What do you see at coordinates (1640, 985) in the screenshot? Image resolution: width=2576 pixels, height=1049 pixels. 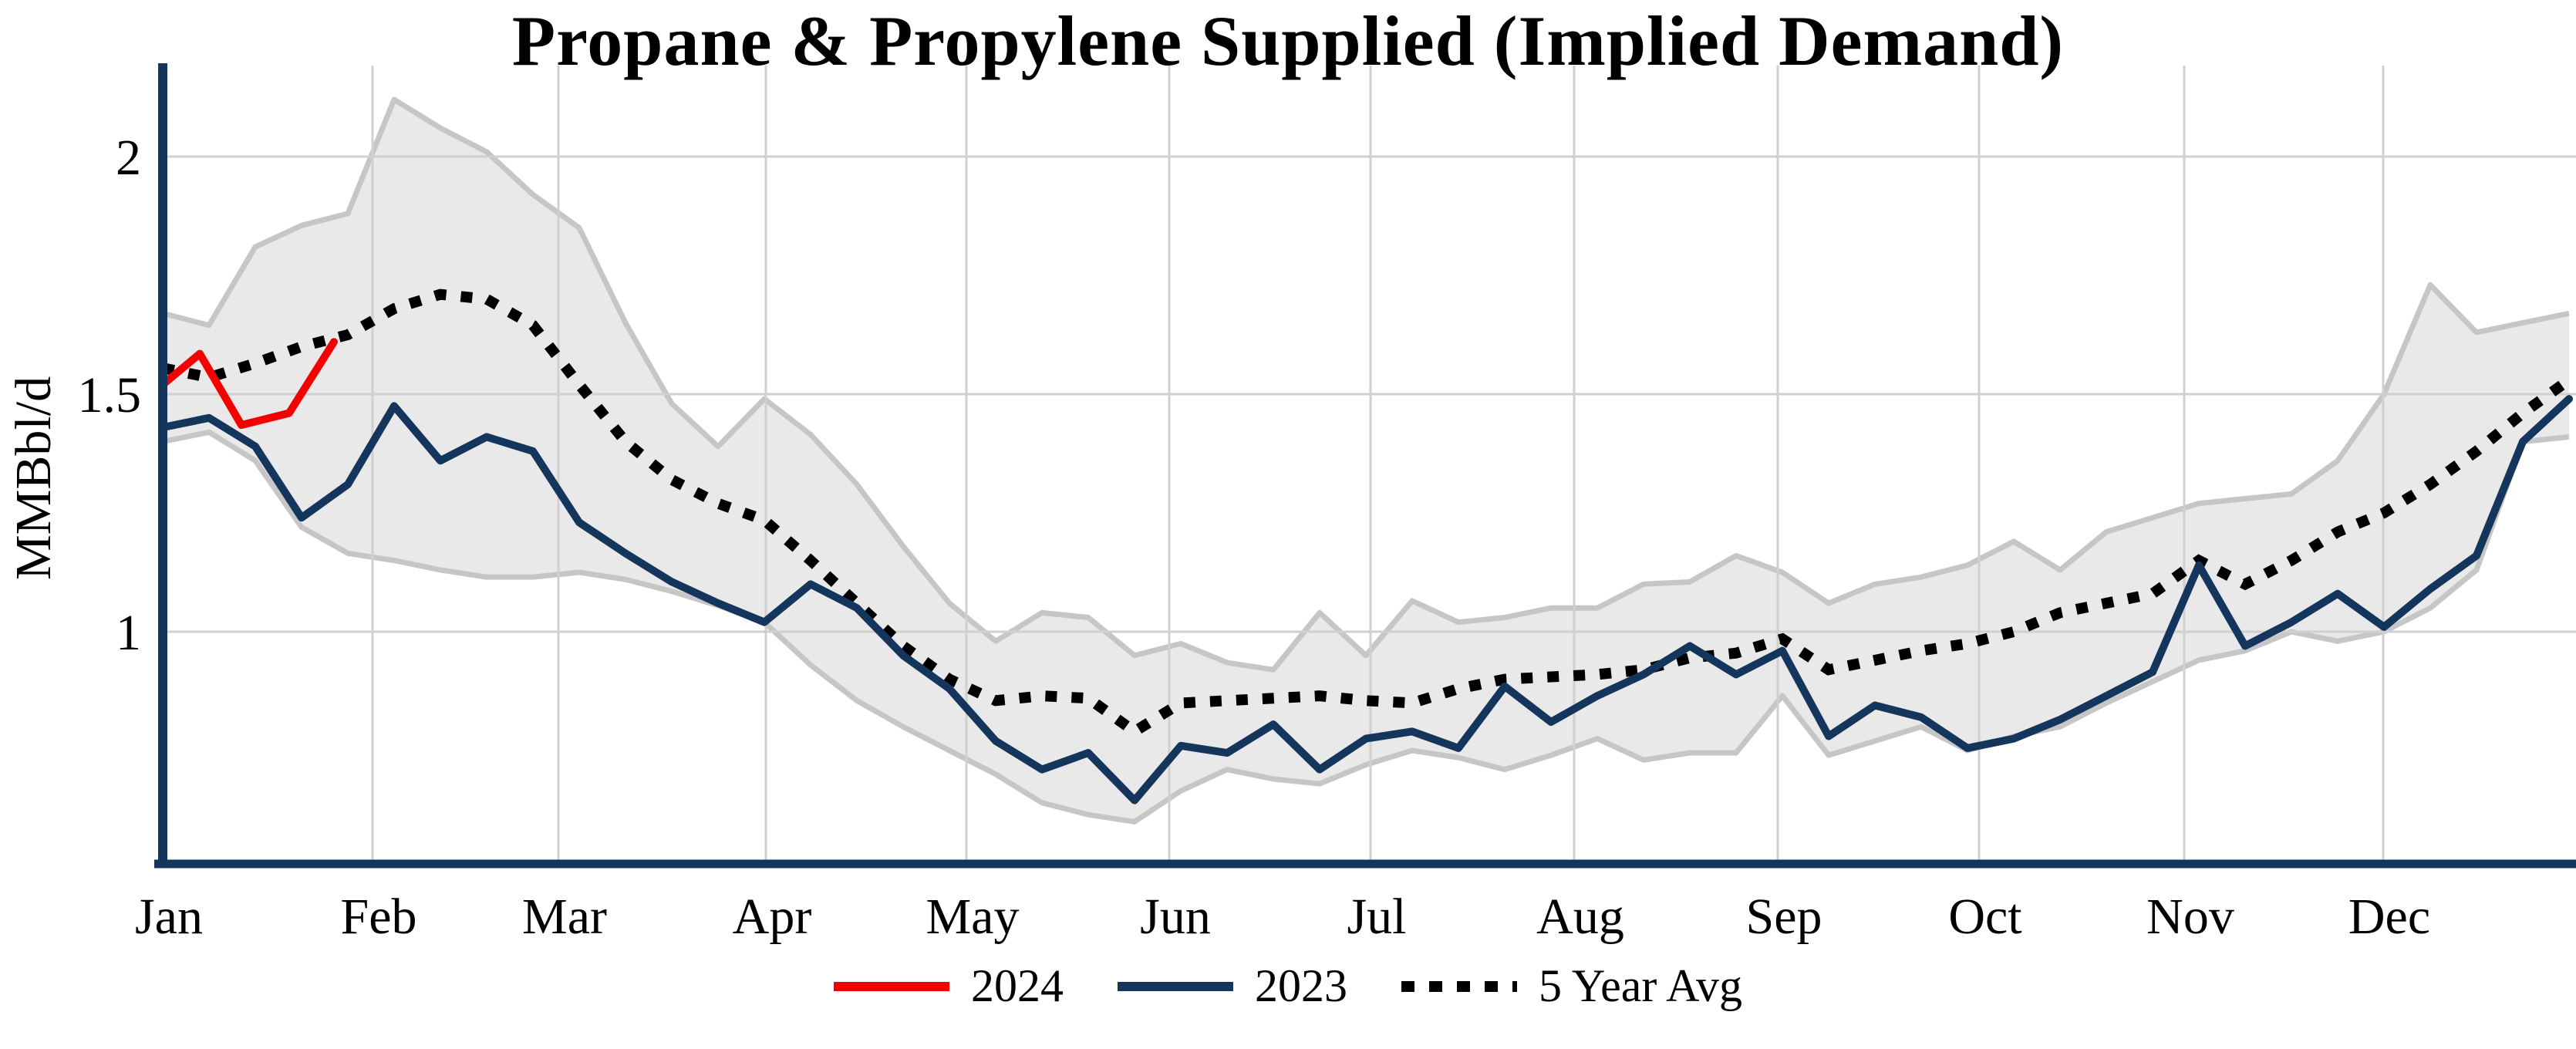 I see `legend-label-5yr-avg: 5 Year Avg` at bounding box center [1640, 985].